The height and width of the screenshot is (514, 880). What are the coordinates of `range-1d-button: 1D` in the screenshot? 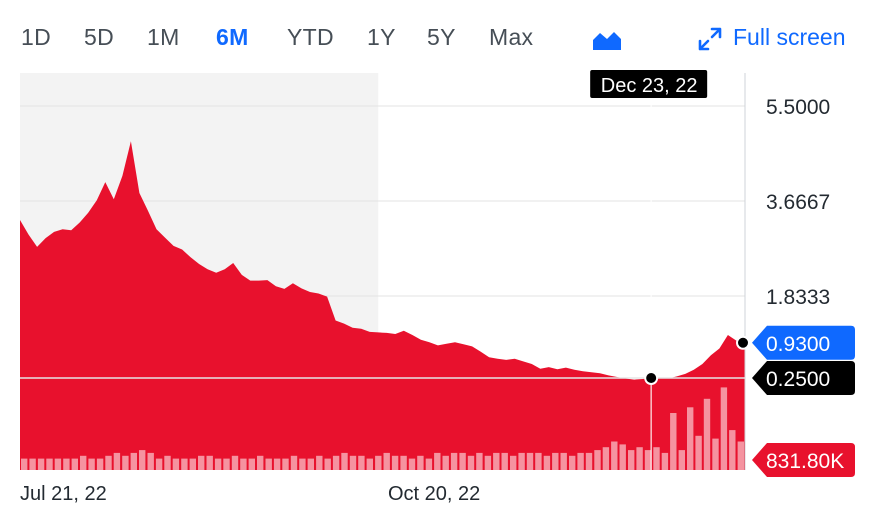 It's located at (36, 37).